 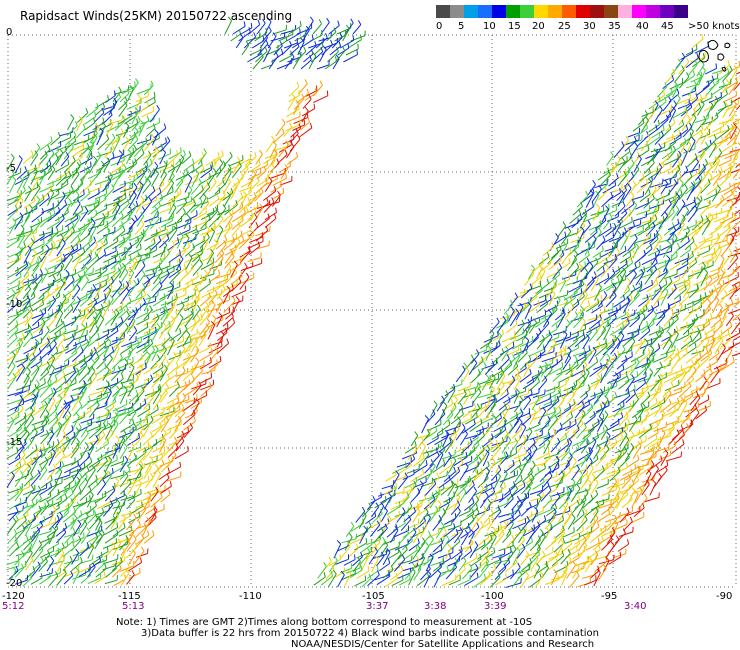 I want to click on colorbar-label: 45, so click(x=667, y=26).